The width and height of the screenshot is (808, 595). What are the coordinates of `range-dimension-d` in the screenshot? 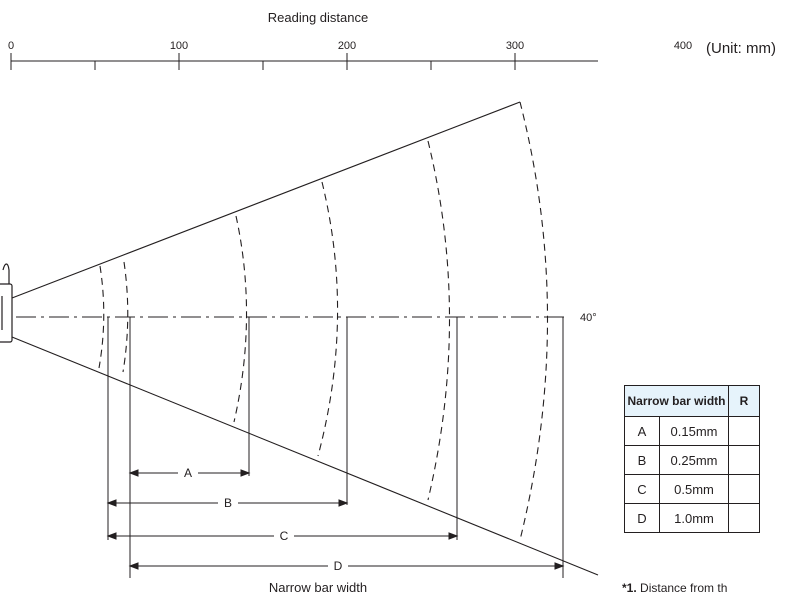 It's located at (346, 566).